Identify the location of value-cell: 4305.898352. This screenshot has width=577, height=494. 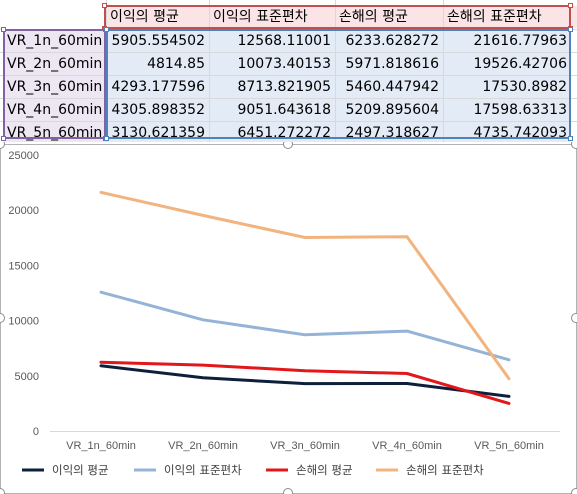
(158, 110).